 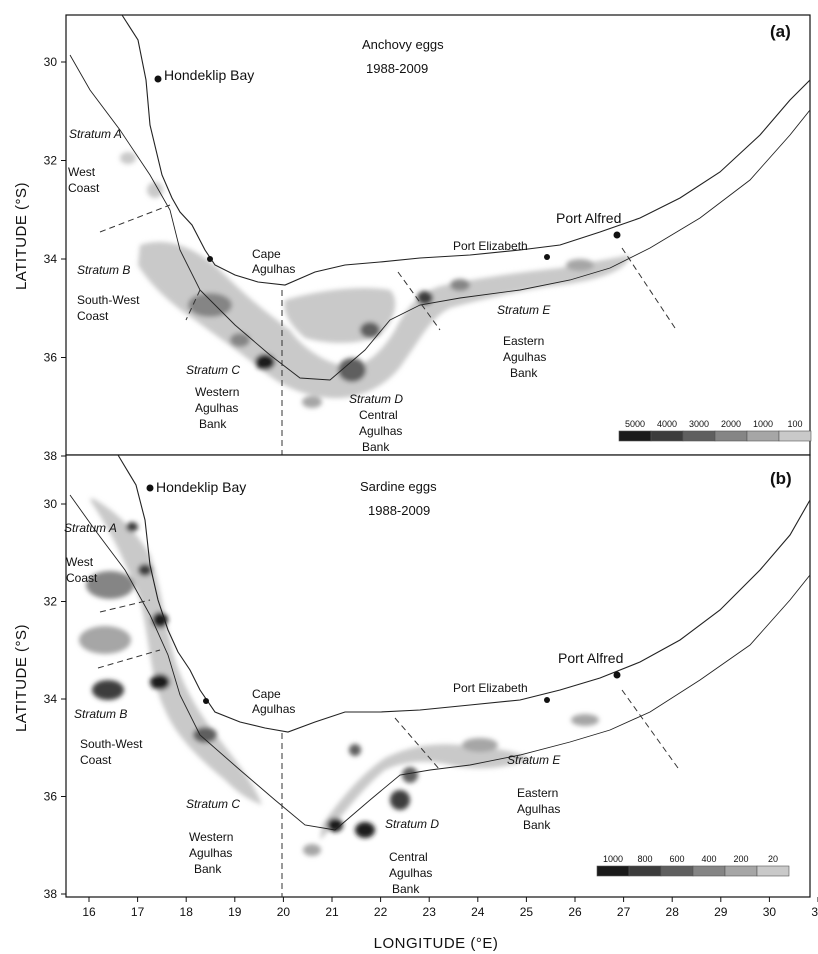 I want to click on hondeklip-bay-marker, so click(x=150, y=488).